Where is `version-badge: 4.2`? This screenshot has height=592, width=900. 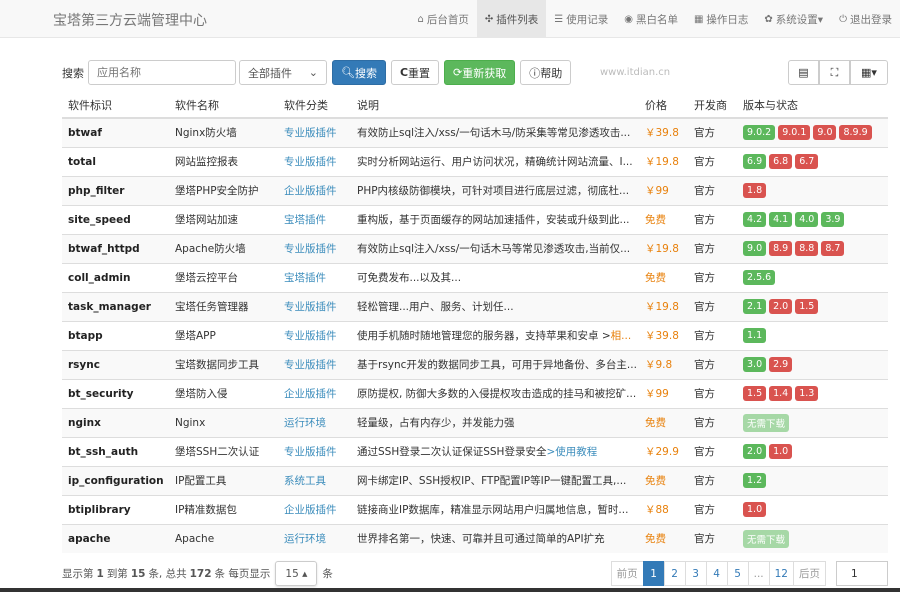 version-badge: 4.2 is located at coordinates (755, 219).